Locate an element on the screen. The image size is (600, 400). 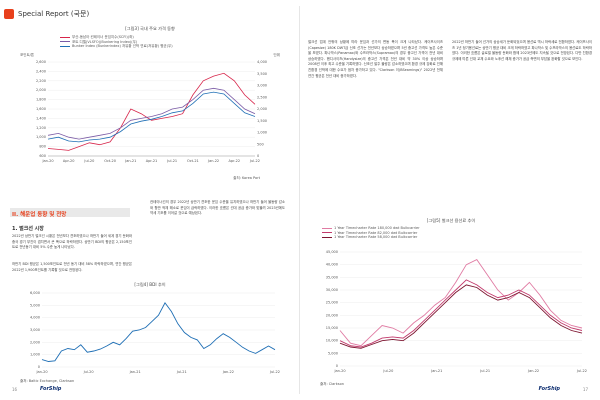
y-tick-label: 35,000 is located at coordinates (332, 277).